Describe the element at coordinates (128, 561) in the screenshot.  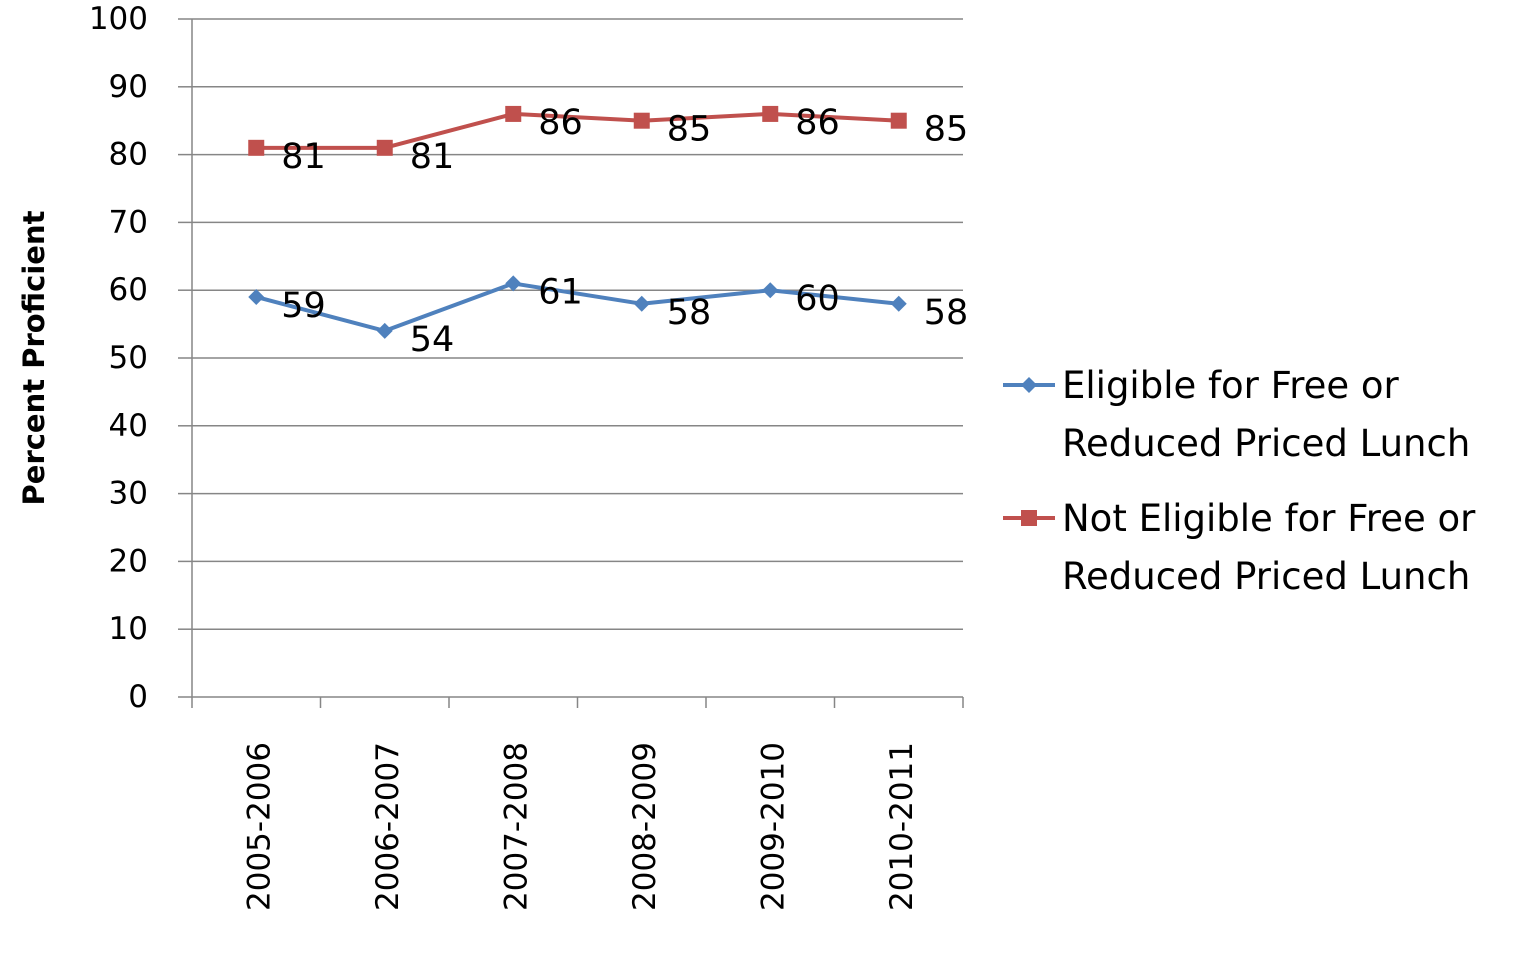
I see `y-tick-label: 20` at that location.